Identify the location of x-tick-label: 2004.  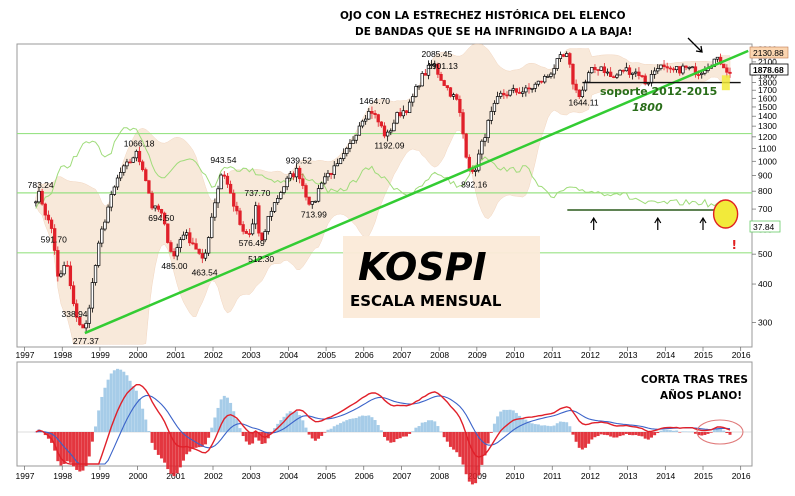
(288, 476).